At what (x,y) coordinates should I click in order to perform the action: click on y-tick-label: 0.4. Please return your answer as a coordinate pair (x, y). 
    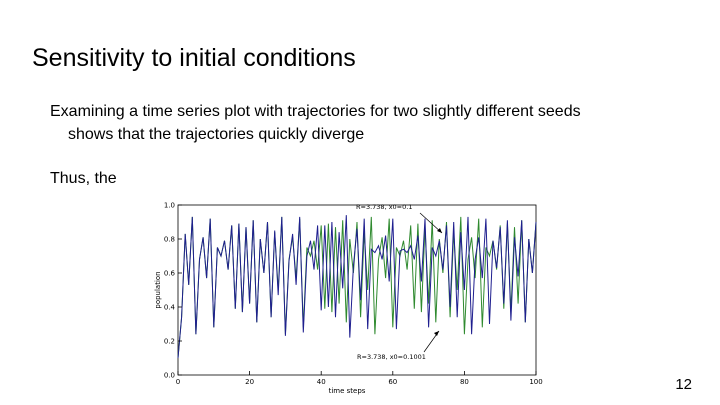
    Looking at the image, I should click on (170, 308).